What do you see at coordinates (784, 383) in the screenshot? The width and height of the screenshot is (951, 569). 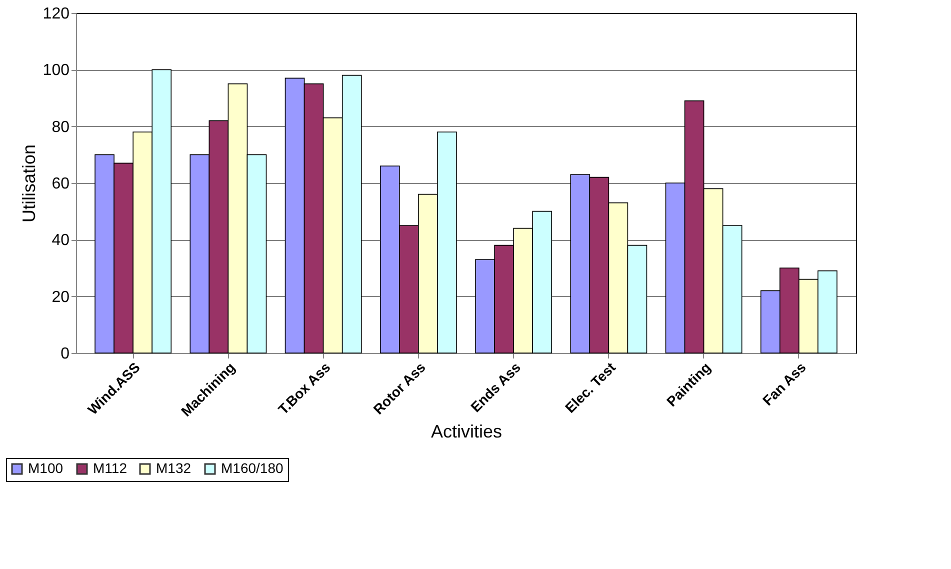 I see `x-tick-label: Fan Ass` at bounding box center [784, 383].